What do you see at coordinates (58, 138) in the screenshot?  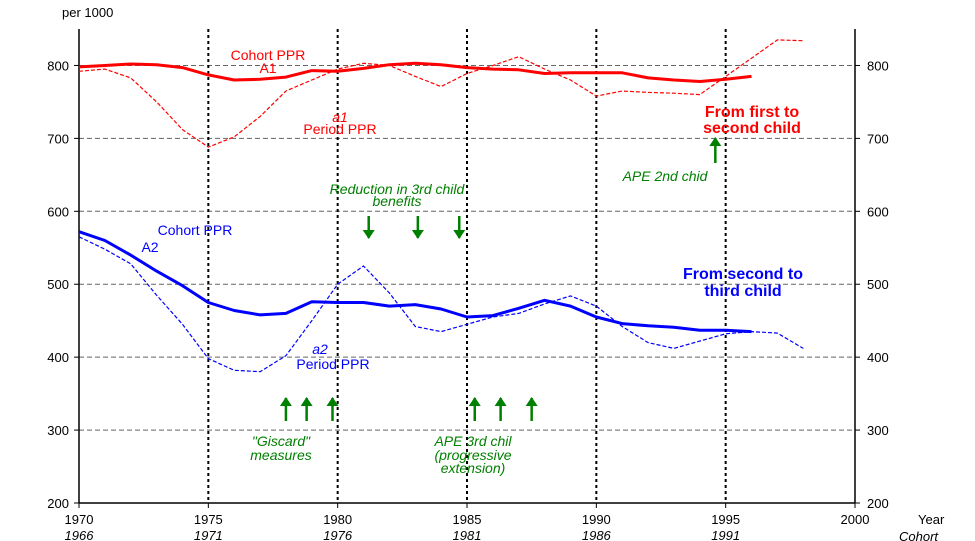 I see `y-tick-label-left-700: 700` at bounding box center [58, 138].